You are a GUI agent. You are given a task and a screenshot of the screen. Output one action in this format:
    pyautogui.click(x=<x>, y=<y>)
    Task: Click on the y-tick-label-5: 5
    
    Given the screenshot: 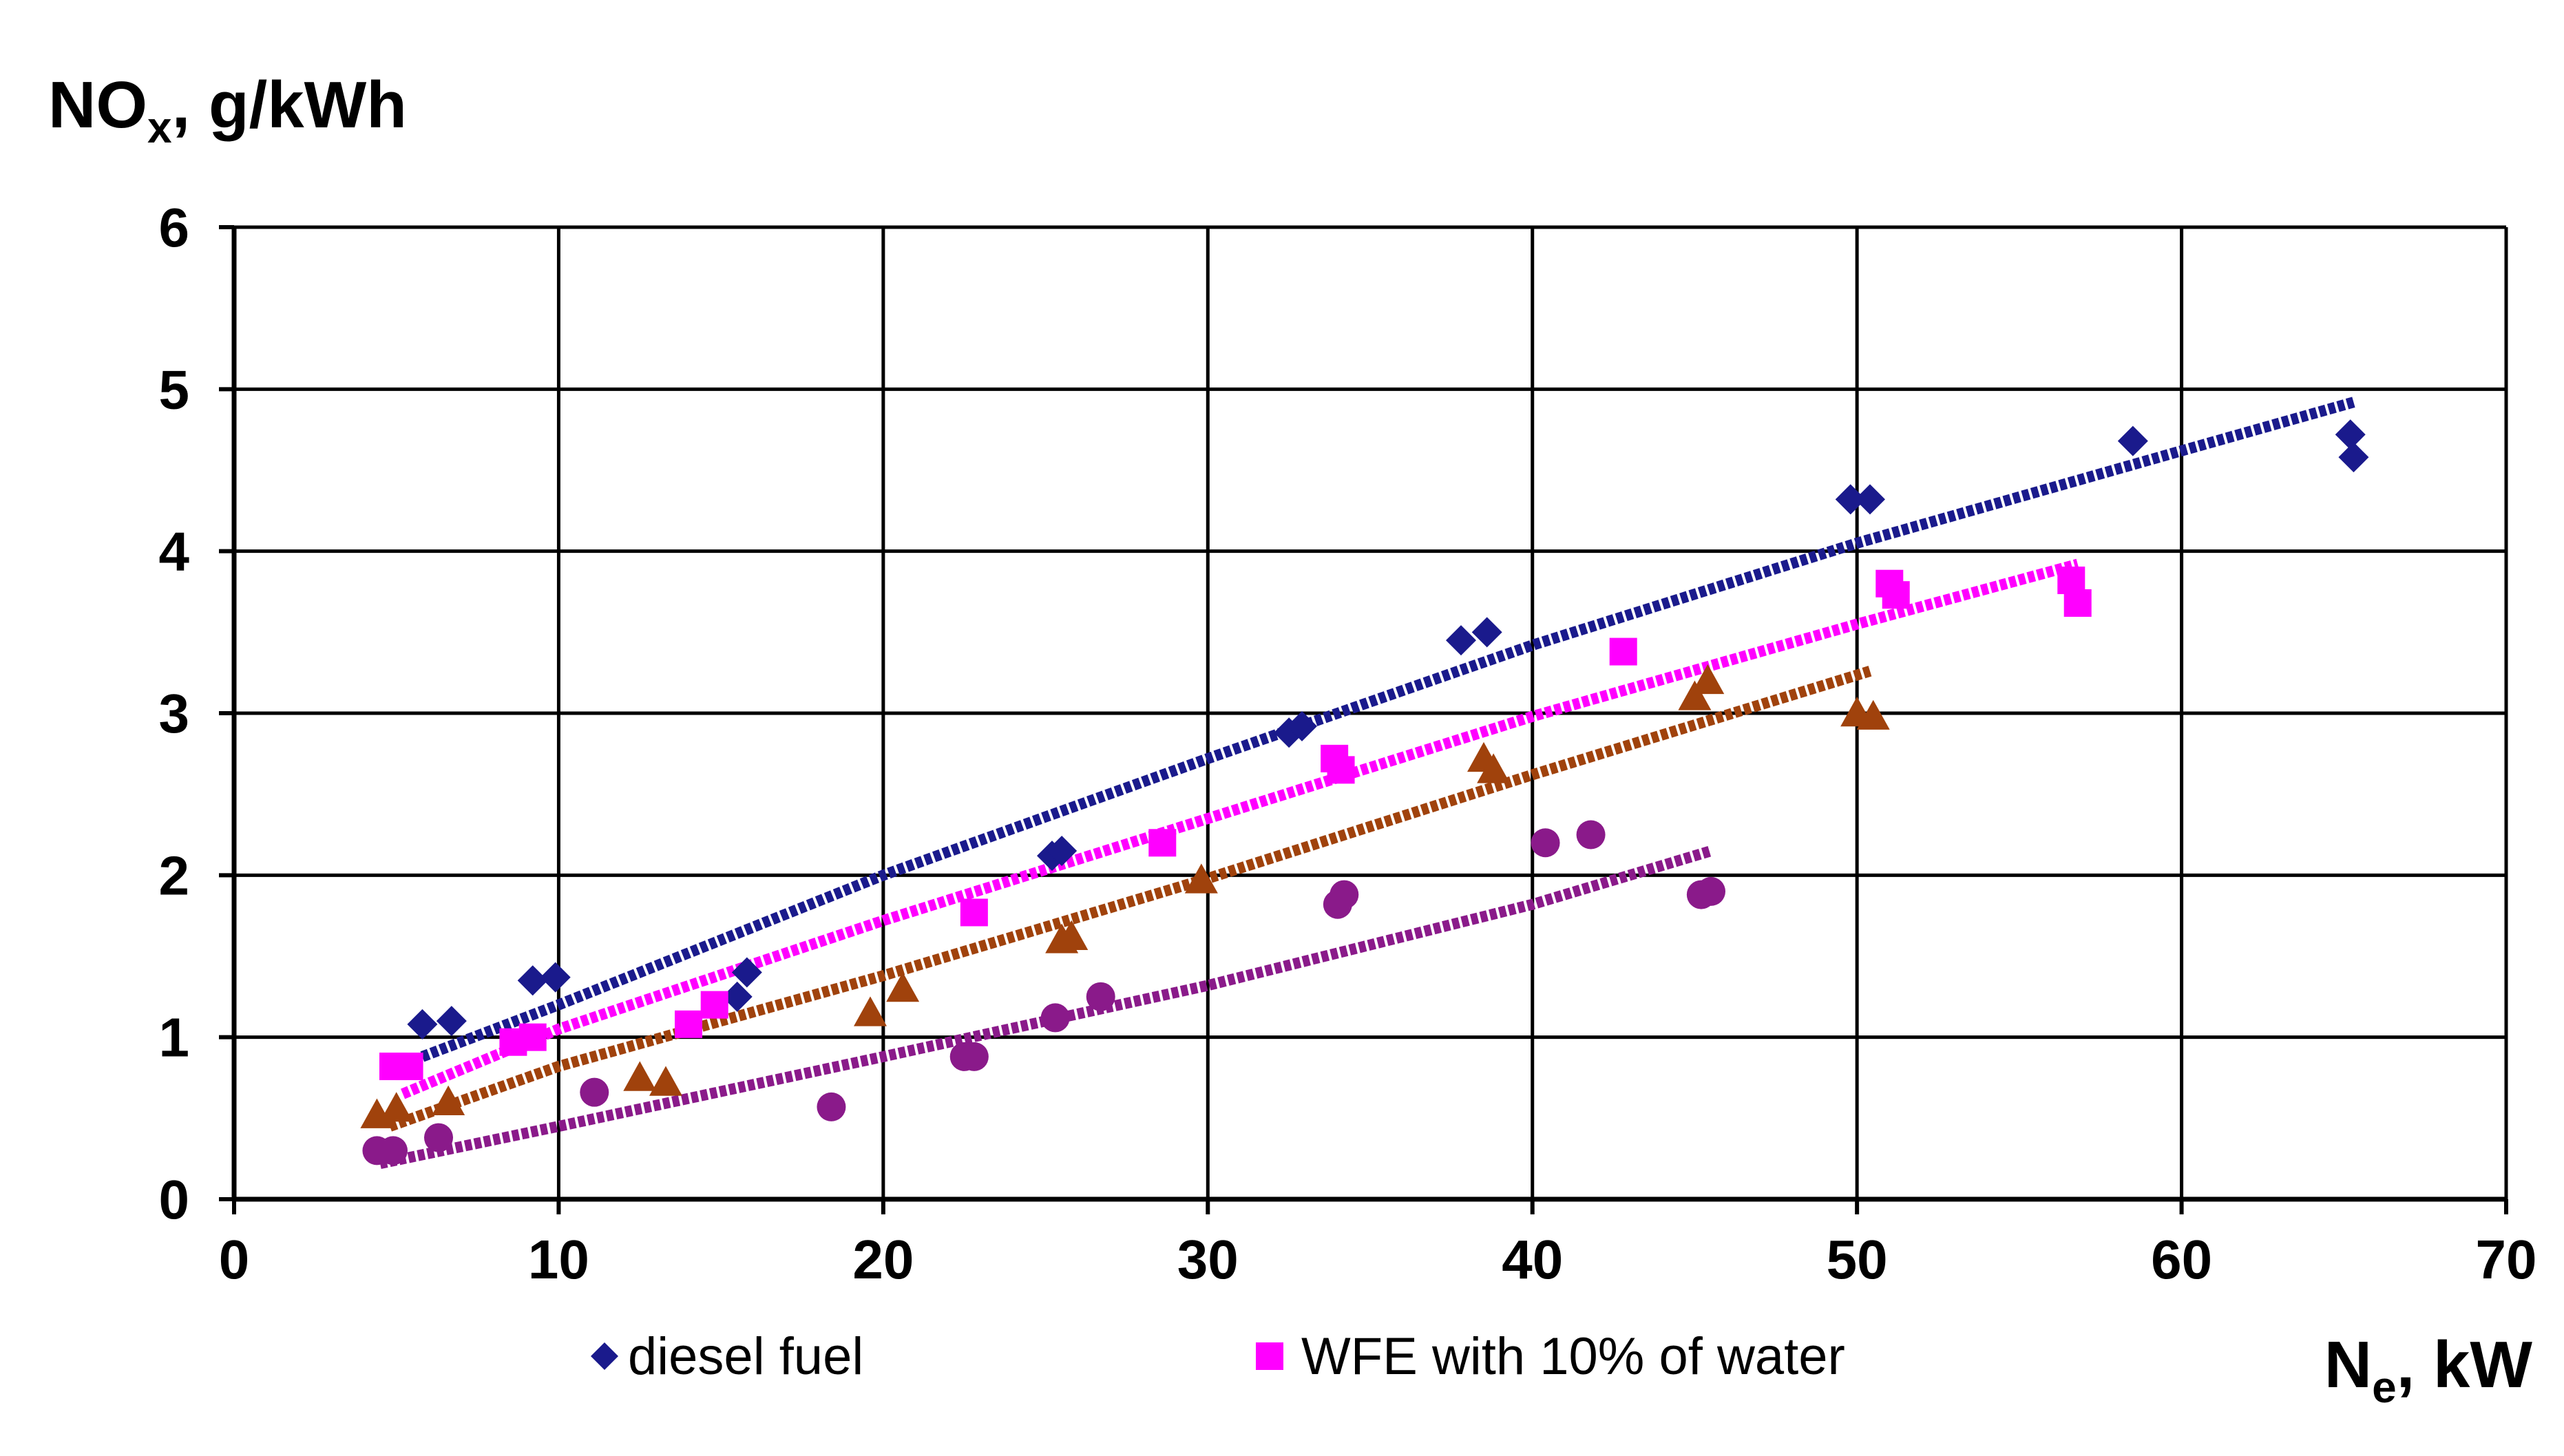 What is the action you would take?
    pyautogui.click(x=174, y=389)
    